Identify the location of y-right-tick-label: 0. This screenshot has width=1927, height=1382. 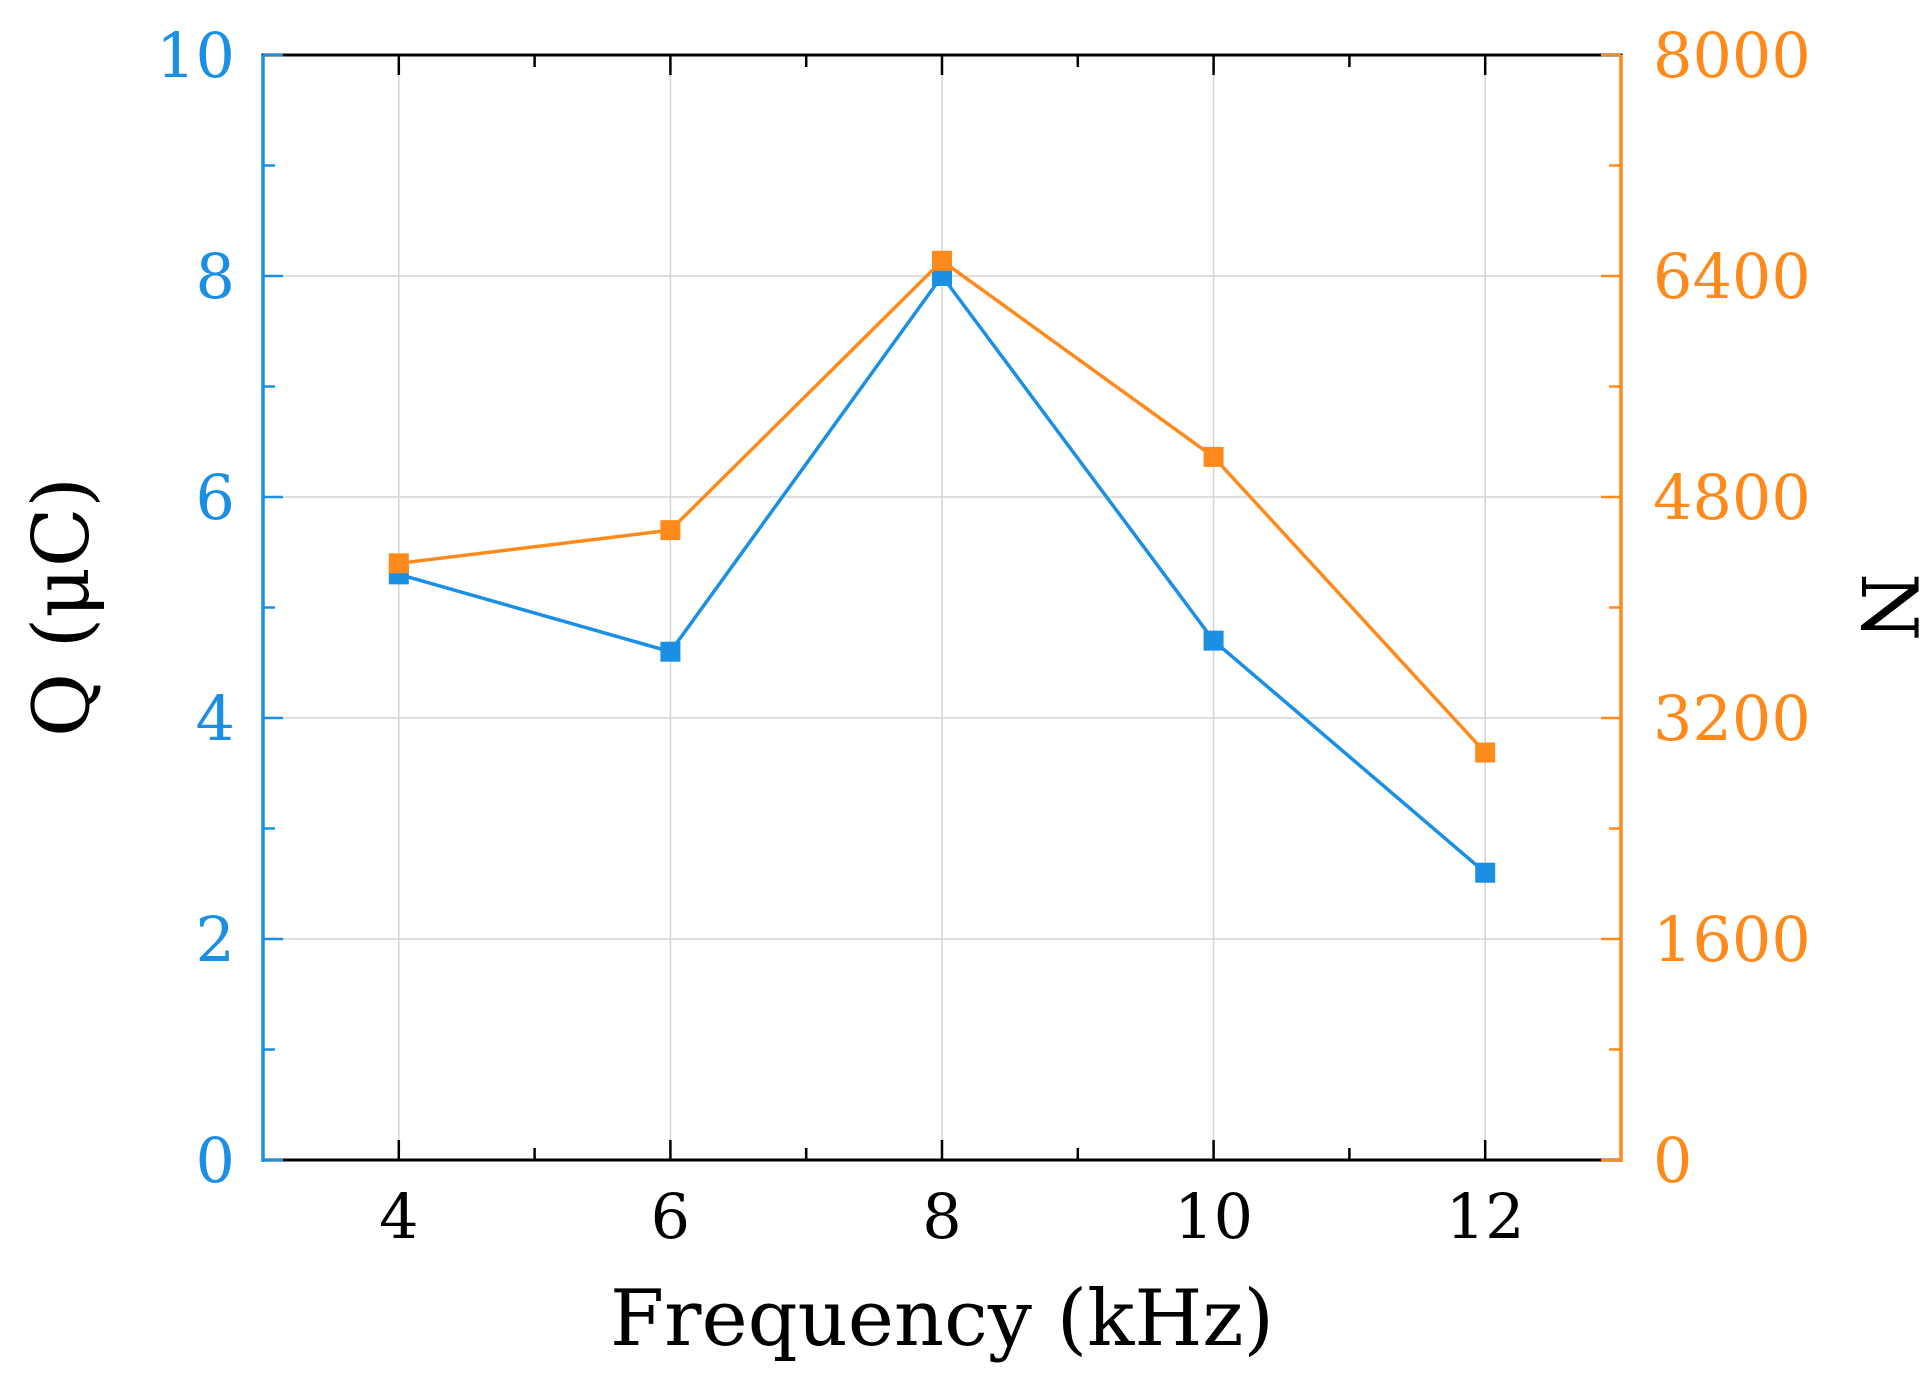
(1672, 1160).